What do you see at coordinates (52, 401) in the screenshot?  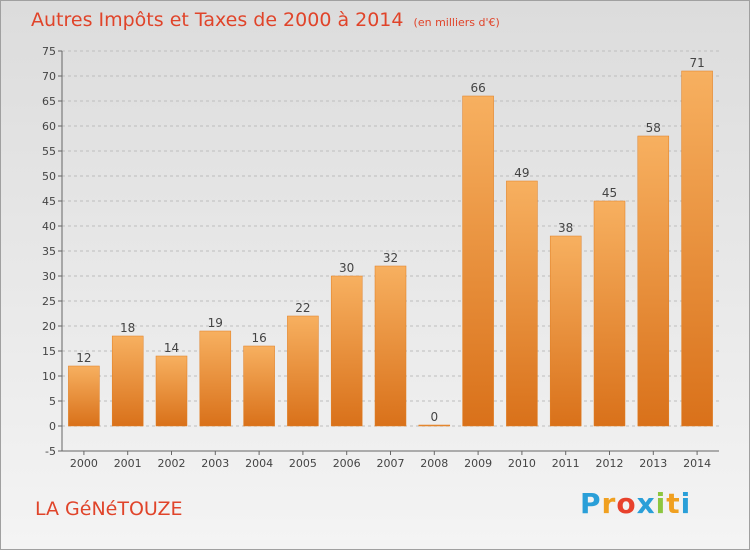 I see `y-tick-label: 5` at bounding box center [52, 401].